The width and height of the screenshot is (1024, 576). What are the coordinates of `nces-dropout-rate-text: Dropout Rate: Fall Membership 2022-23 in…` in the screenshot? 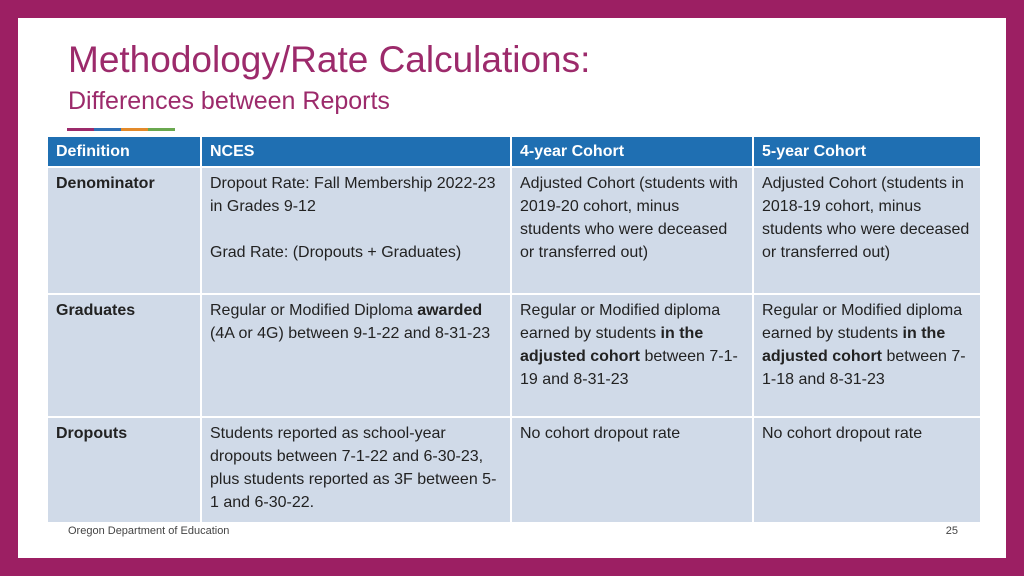 It's located at (353, 195).